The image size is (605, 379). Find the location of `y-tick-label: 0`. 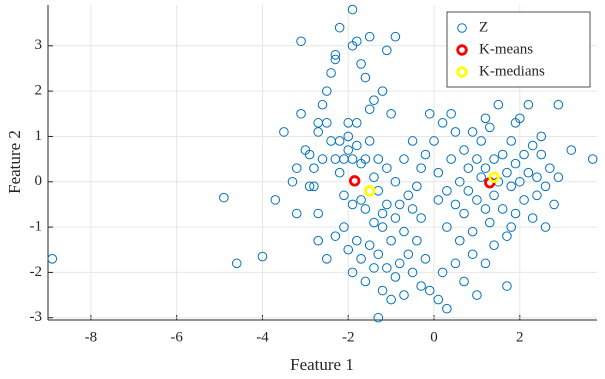

y-tick-label: 0 is located at coordinates (39, 181).